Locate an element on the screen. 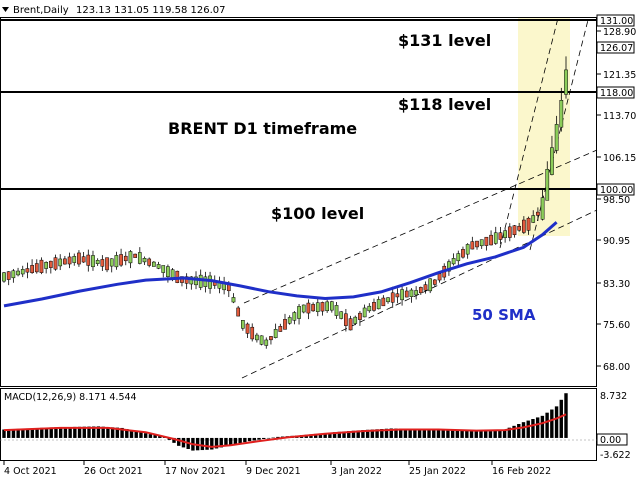 The width and height of the screenshot is (640, 480). price-tag-131: 131.00 is located at coordinates (615, 20).